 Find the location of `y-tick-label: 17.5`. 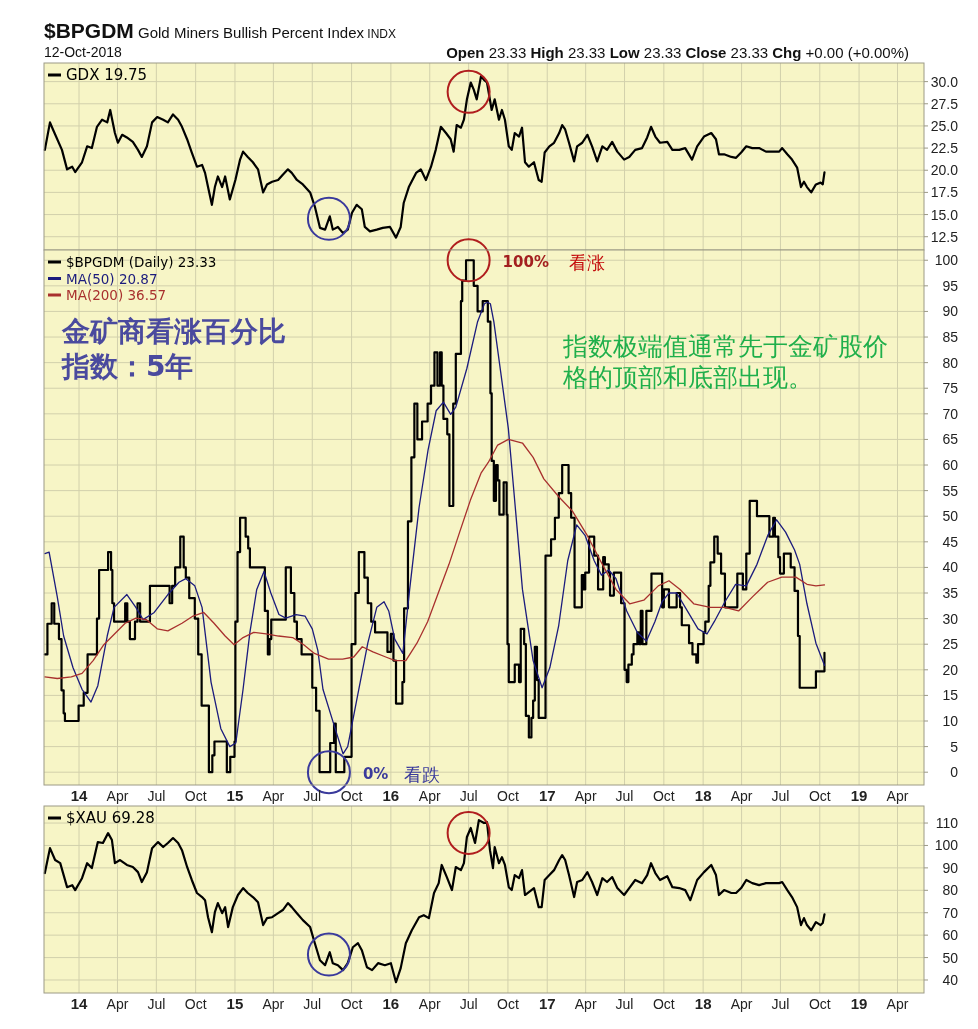

y-tick-label: 17.5 is located at coordinates (944, 192).